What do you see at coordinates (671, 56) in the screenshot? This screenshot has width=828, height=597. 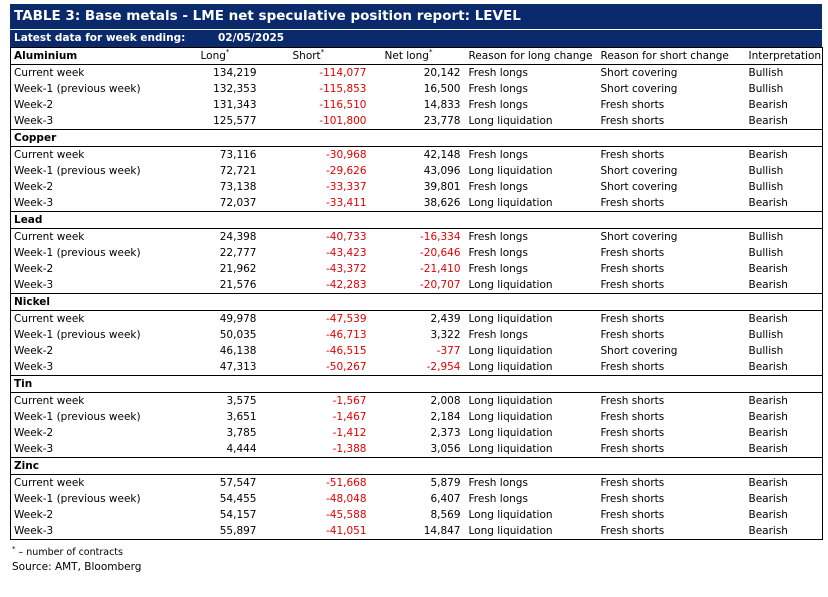 I see `column-header-reason-short: Reason for short change` at bounding box center [671, 56].